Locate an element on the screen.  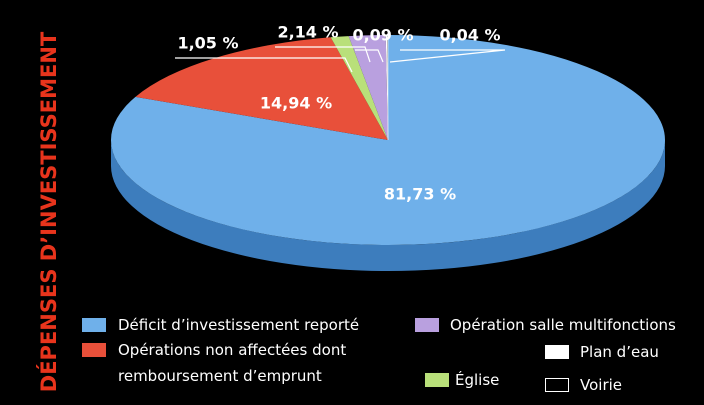
value-label: 0,09 % is located at coordinates (382, 35).